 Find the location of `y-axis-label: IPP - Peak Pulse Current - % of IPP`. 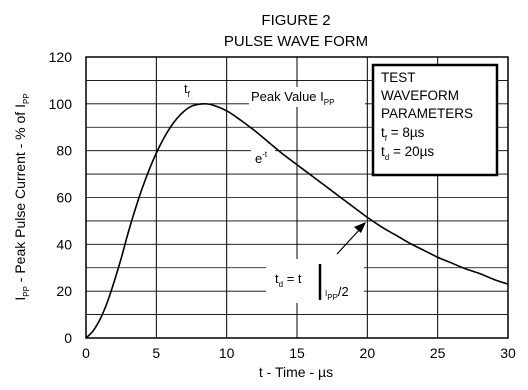

y-axis-label: IPP - Peak Pulse Current - % of IPP is located at coordinates (21, 196).